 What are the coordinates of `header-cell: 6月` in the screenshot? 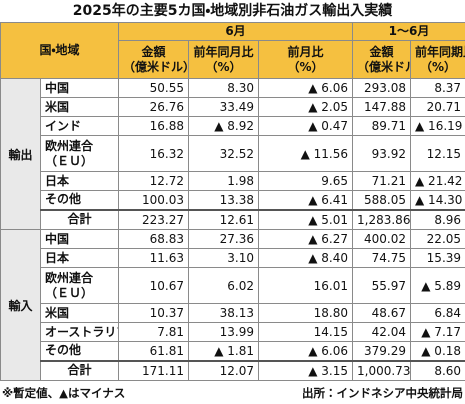 It's located at (236, 32).